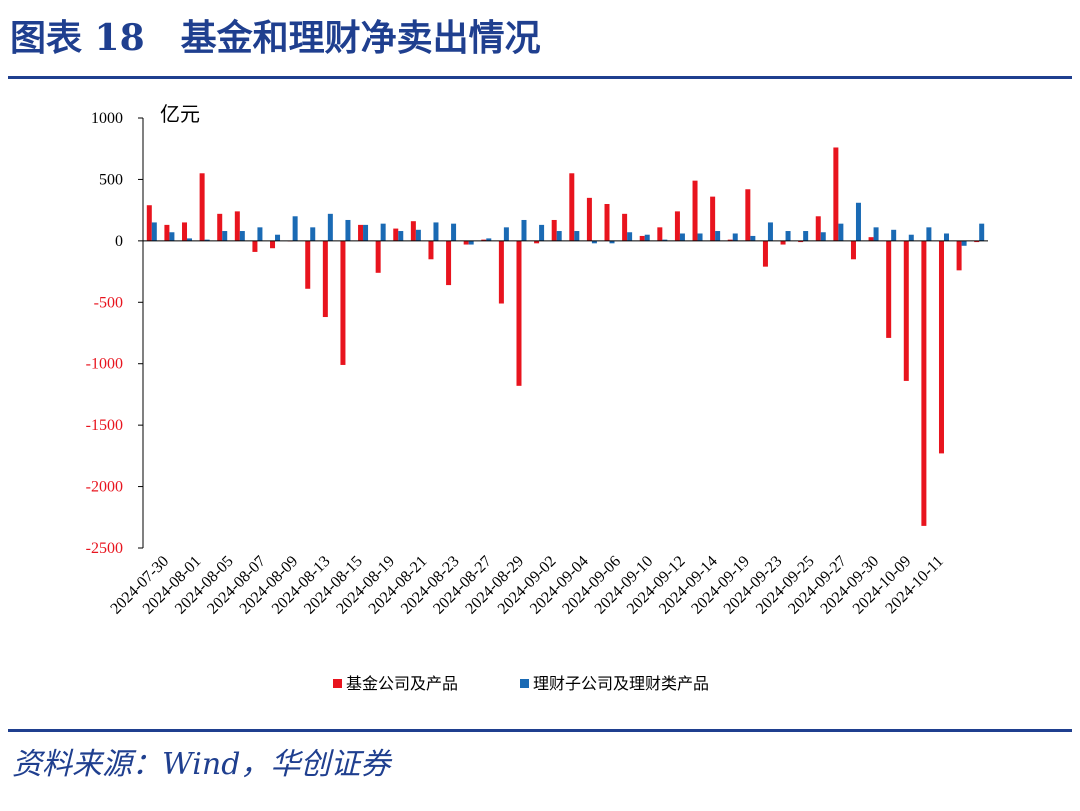  What do you see at coordinates (104, 487) in the screenshot?
I see `y-tick-label: -2000` at bounding box center [104, 487].